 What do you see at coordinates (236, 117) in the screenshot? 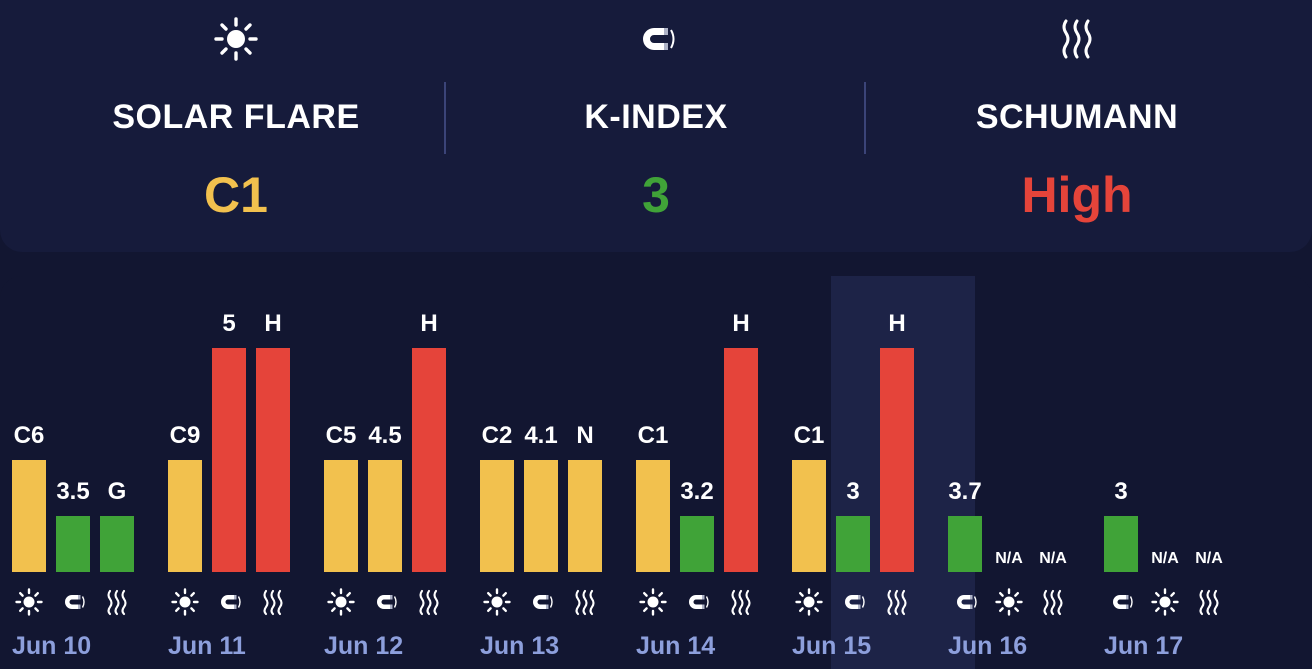
I see `solar-flare-title: SOLAR FLARE` at bounding box center [236, 117].